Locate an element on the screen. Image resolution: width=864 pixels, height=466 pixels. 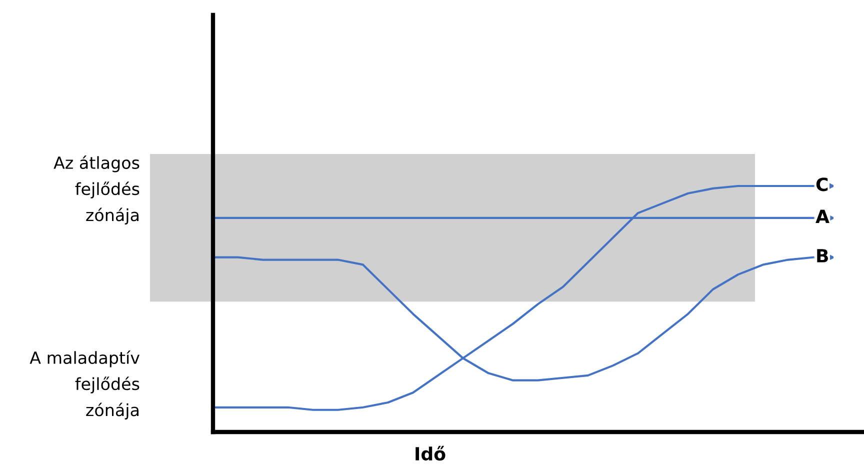
text: Az átlagos fejlődés zónája is located at coordinates (97, 190).